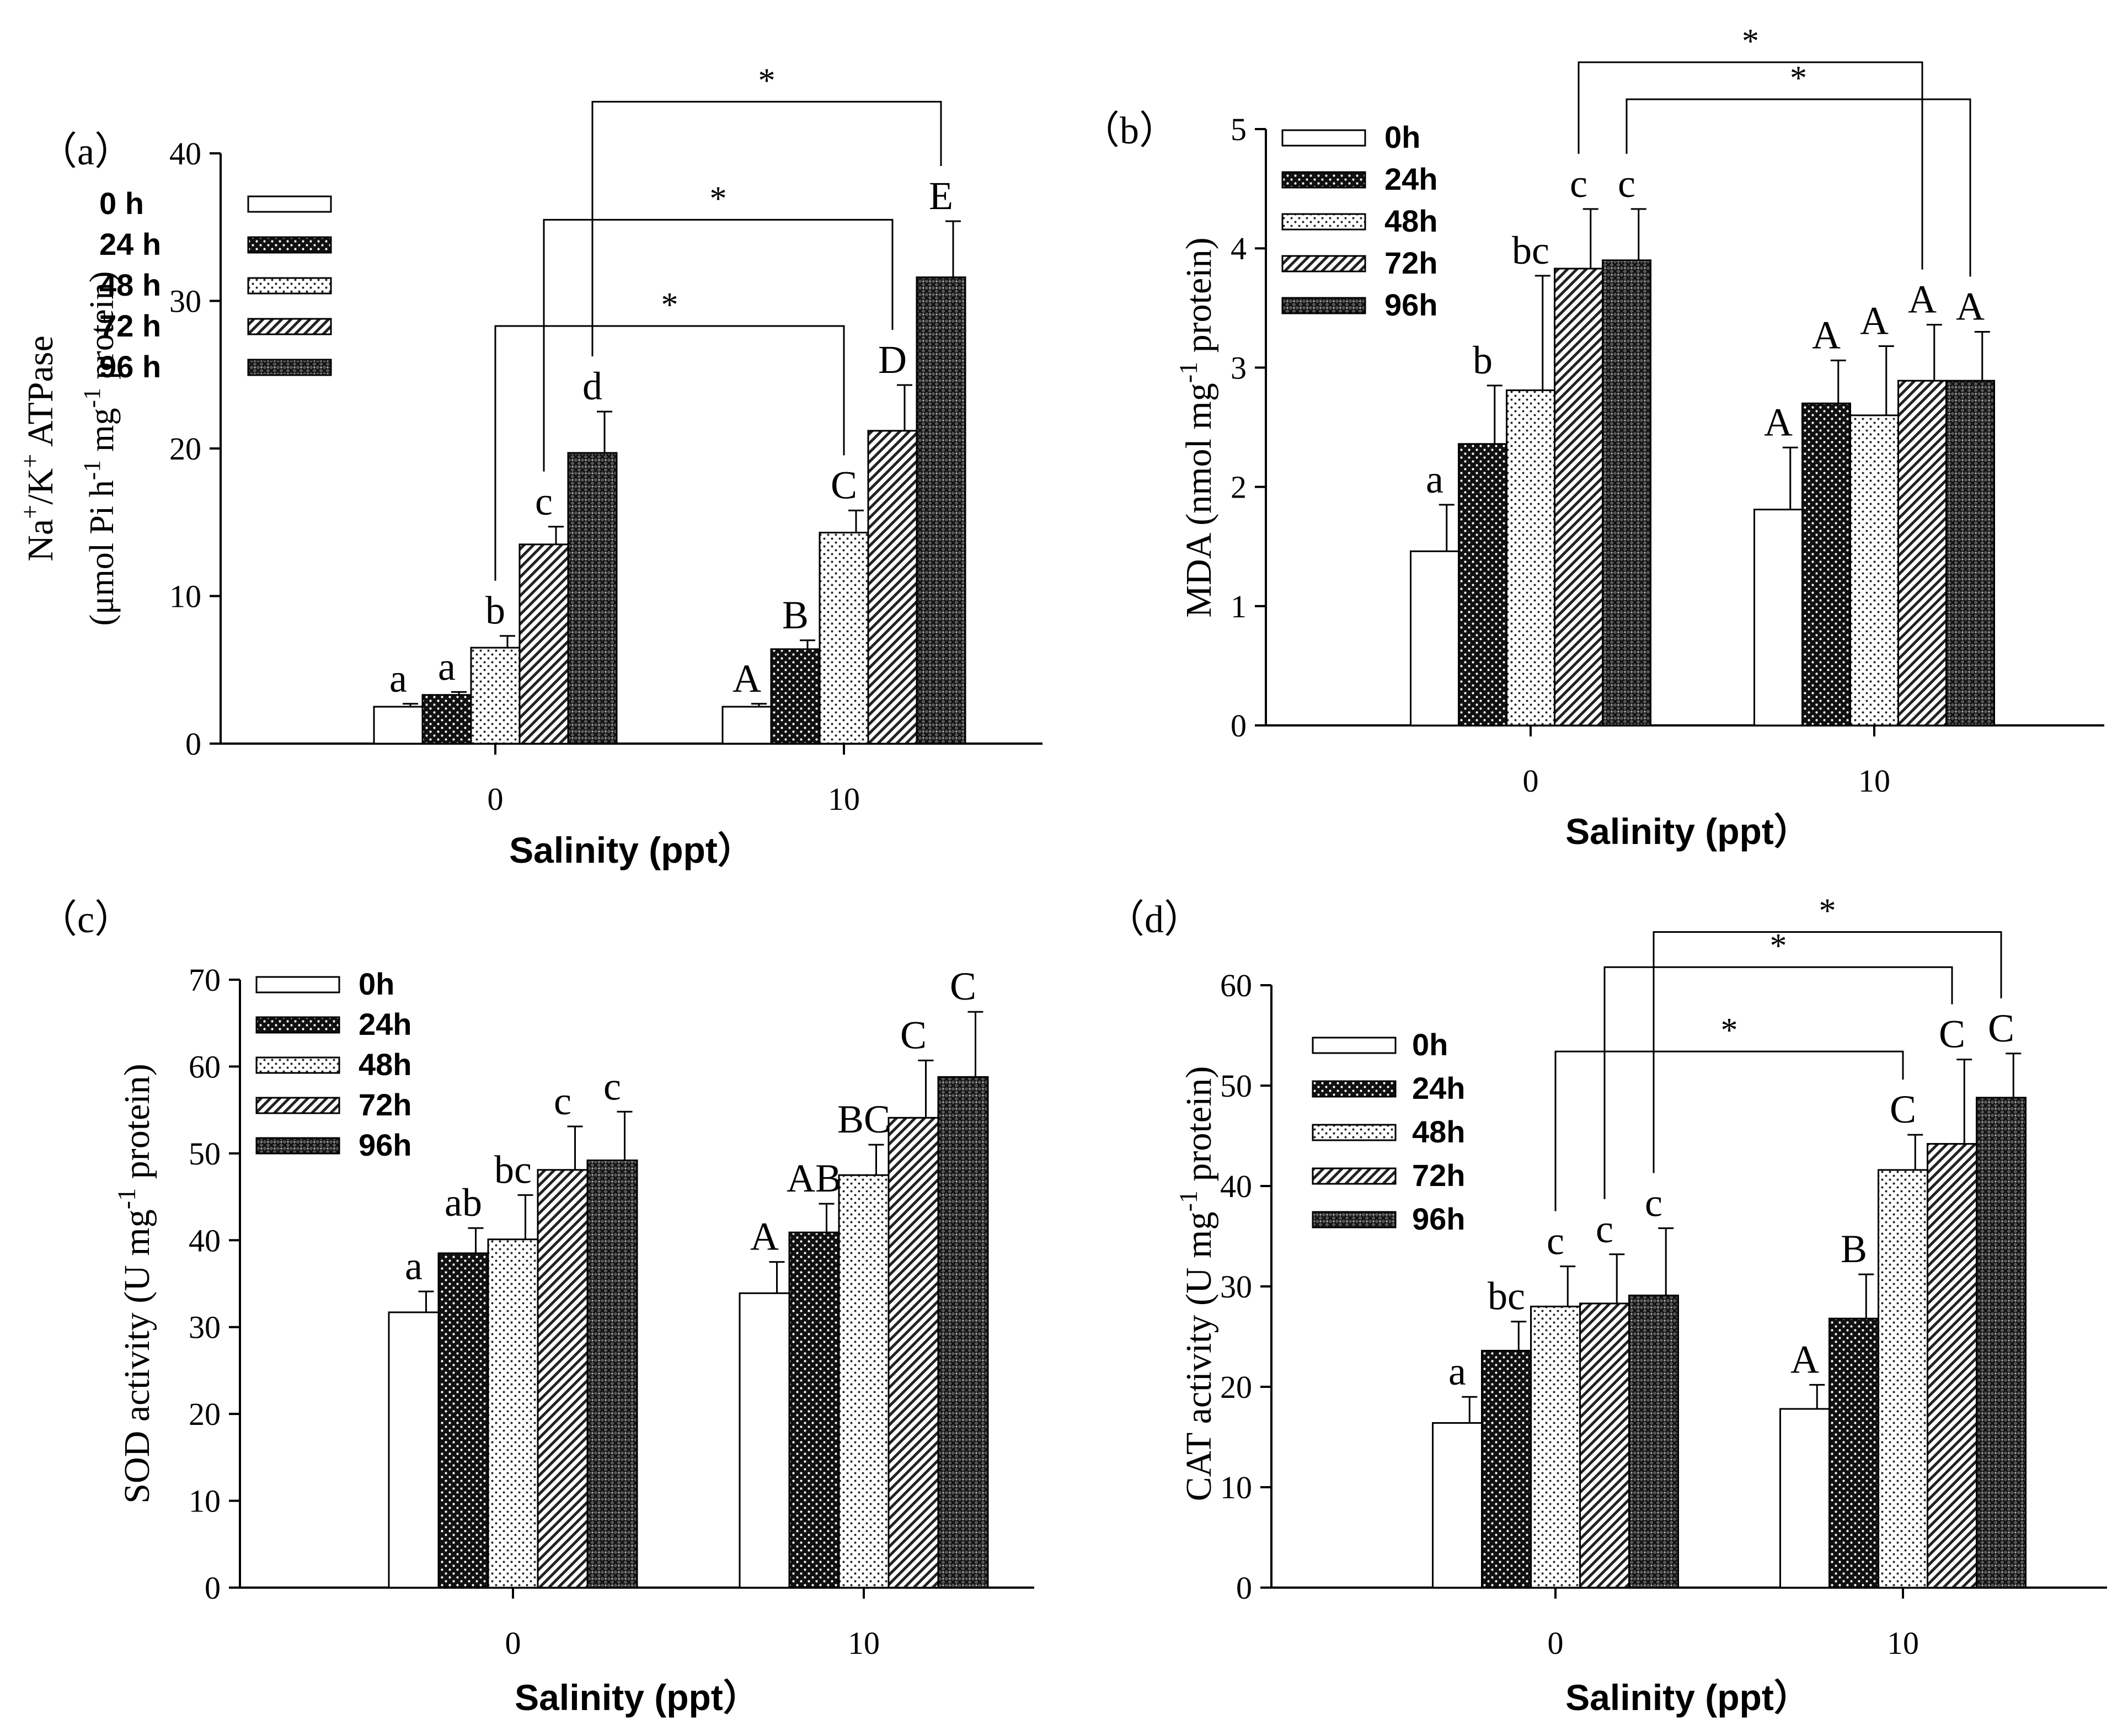 The width and height of the screenshot is (2128, 1736). Describe the element at coordinates (1483, 360) in the screenshot. I see `significance-letter: b` at that location.